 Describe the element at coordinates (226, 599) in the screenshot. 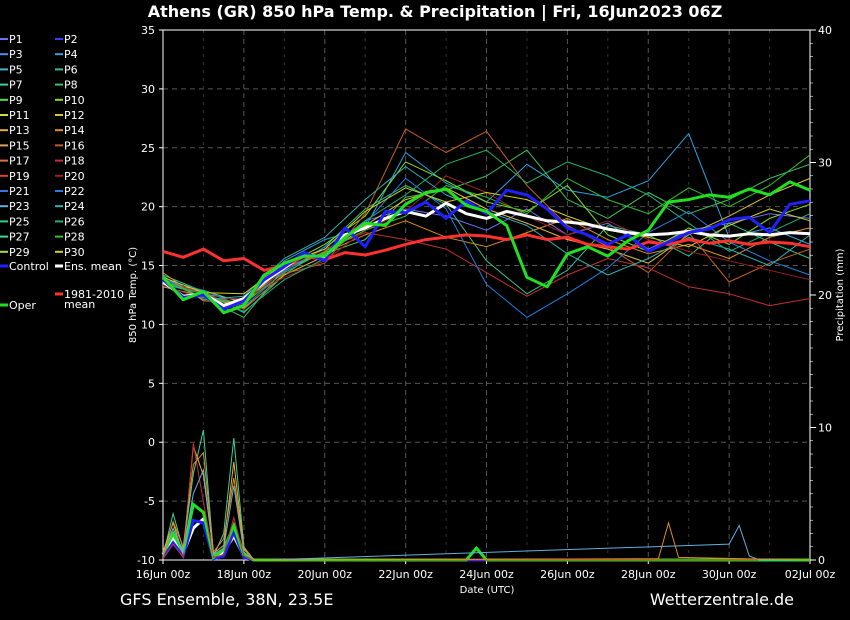

I see `footer-model-info: GFS Ensemble, 38N, 23.5E` at that location.